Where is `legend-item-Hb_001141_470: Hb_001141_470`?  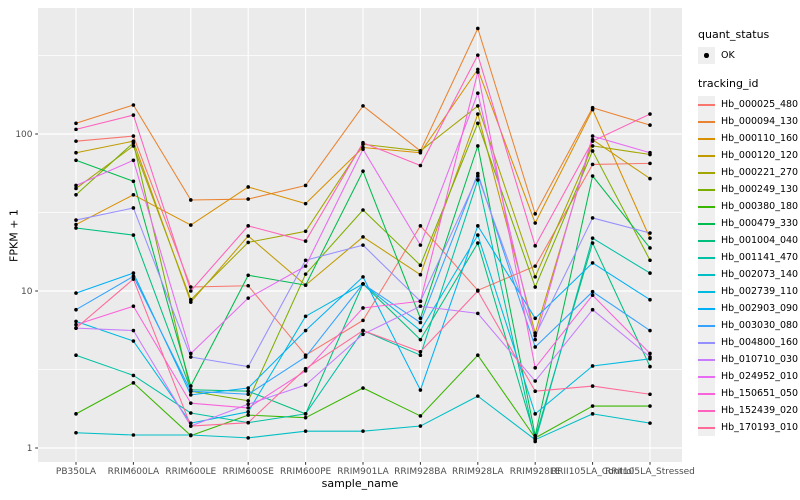 legend-item-Hb_001141_470: Hb_001141_470 is located at coordinates (748, 257).